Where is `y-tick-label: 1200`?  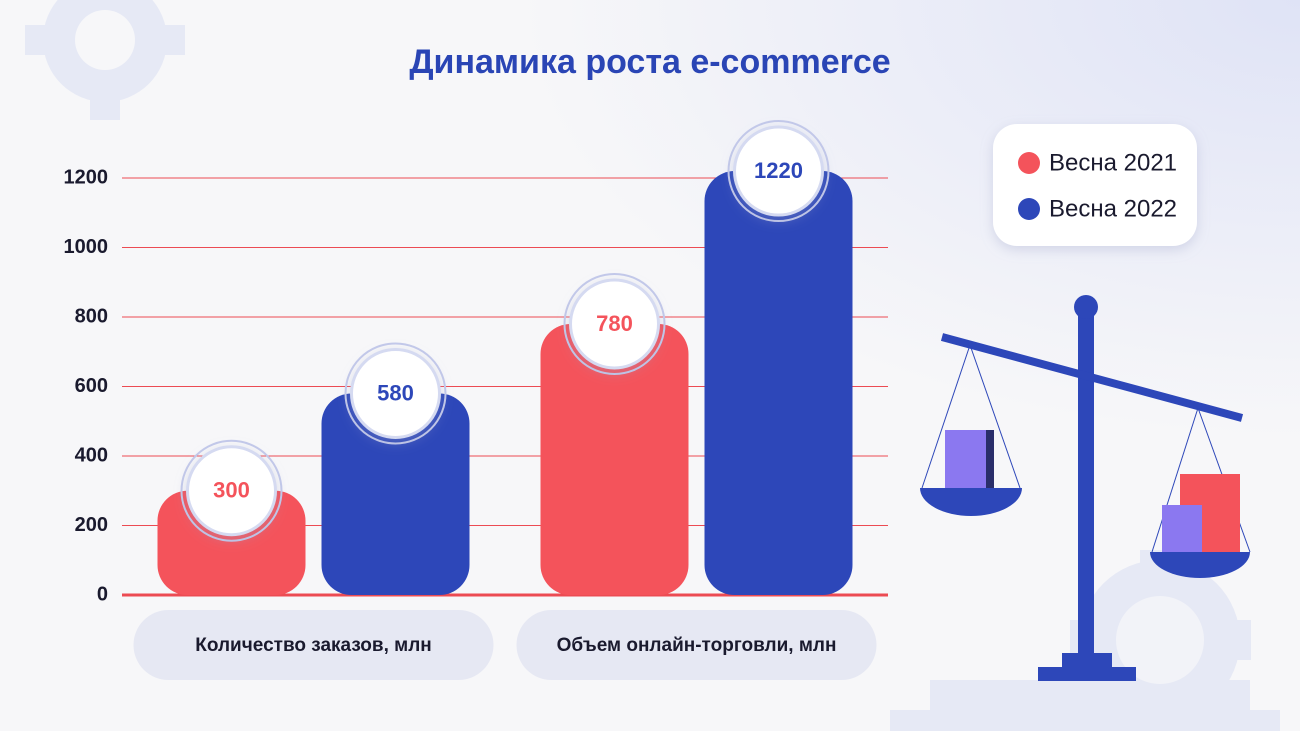
y-tick-label: 1200 is located at coordinates (86, 177).